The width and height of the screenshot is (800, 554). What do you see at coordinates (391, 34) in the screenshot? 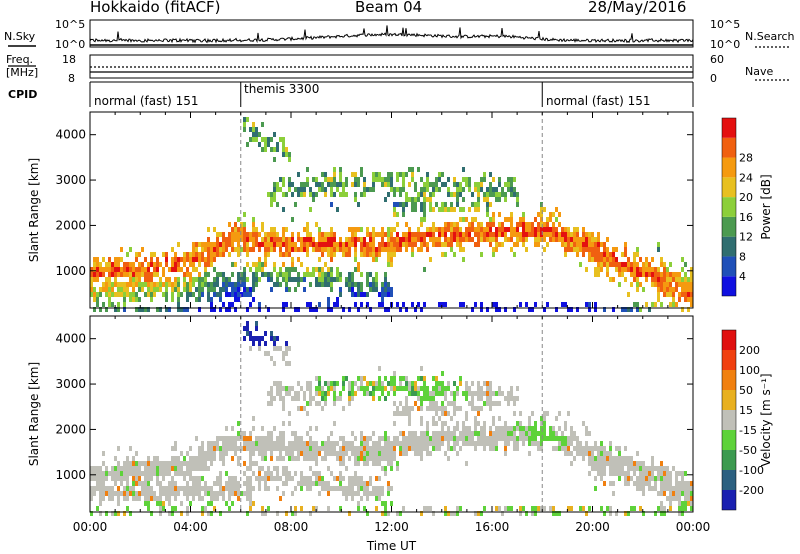
I see `nsky-trace` at bounding box center [391, 34].